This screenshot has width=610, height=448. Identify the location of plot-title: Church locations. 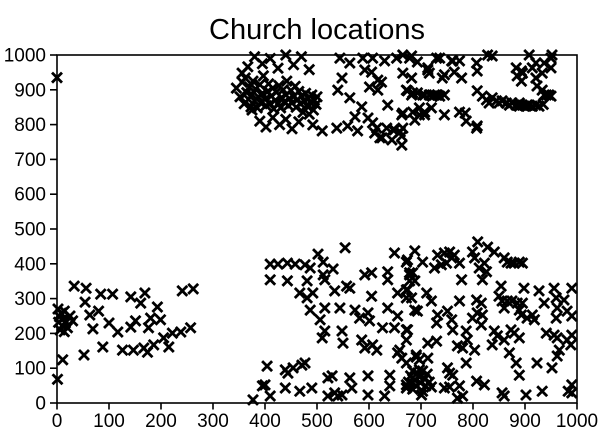
(317, 30).